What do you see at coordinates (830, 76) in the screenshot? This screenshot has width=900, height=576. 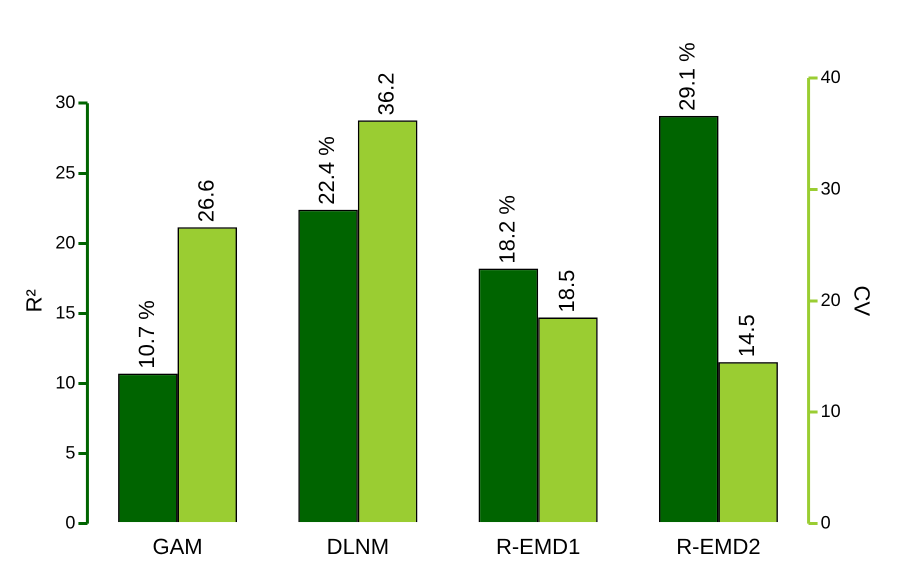 I see `y2-tick-label: 40` at bounding box center [830, 76].